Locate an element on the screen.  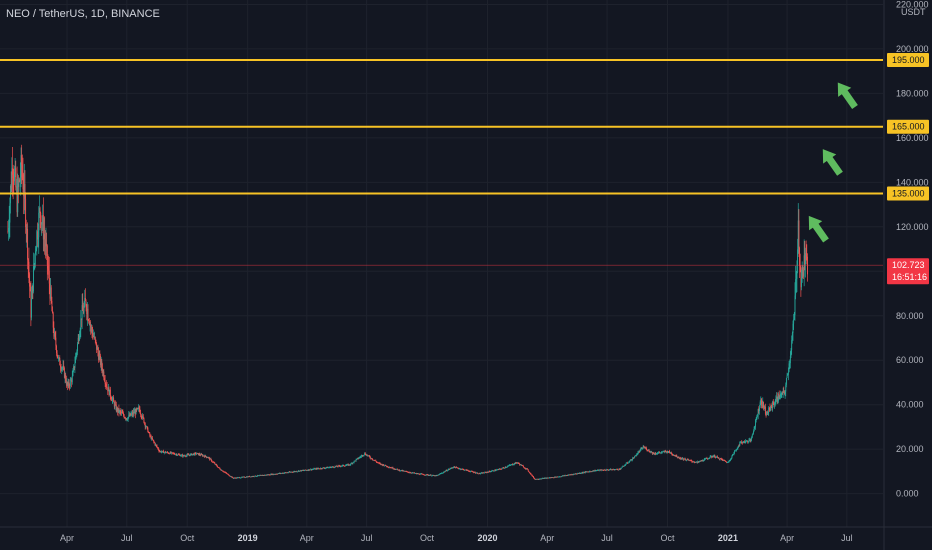
arrow-annotations is located at coordinates (831, 161).